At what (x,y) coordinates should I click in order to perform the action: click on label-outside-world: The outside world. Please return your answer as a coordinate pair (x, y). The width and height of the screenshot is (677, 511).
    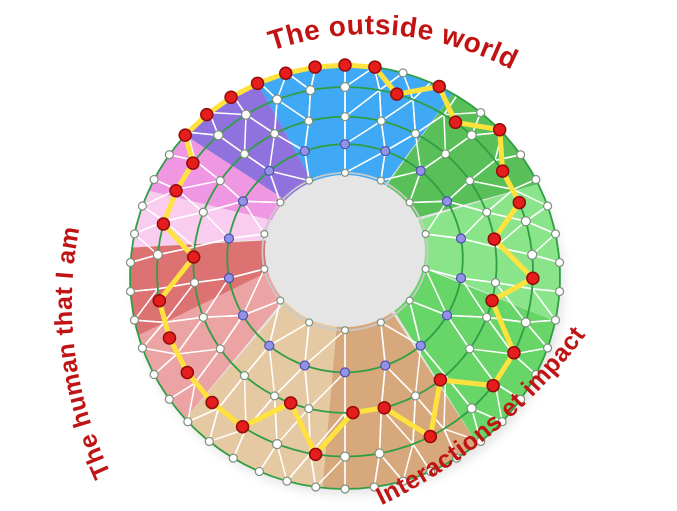
    Looking at the image, I should click on (393, 42).